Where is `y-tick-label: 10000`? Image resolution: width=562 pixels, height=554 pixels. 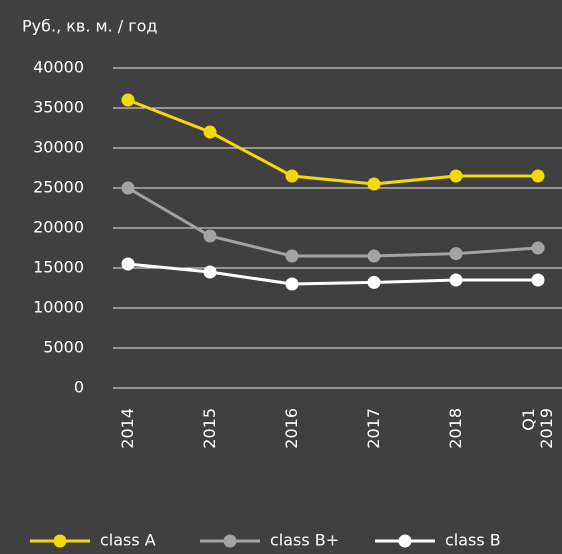 y-tick-label: 10000 is located at coordinates (58, 307).